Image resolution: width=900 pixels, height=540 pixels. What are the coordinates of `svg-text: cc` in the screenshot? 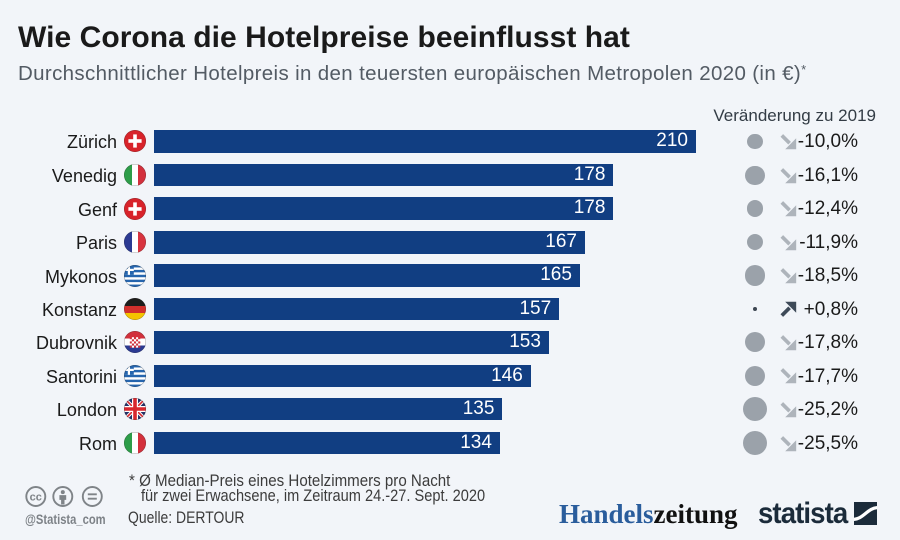 It's located at (36, 498).